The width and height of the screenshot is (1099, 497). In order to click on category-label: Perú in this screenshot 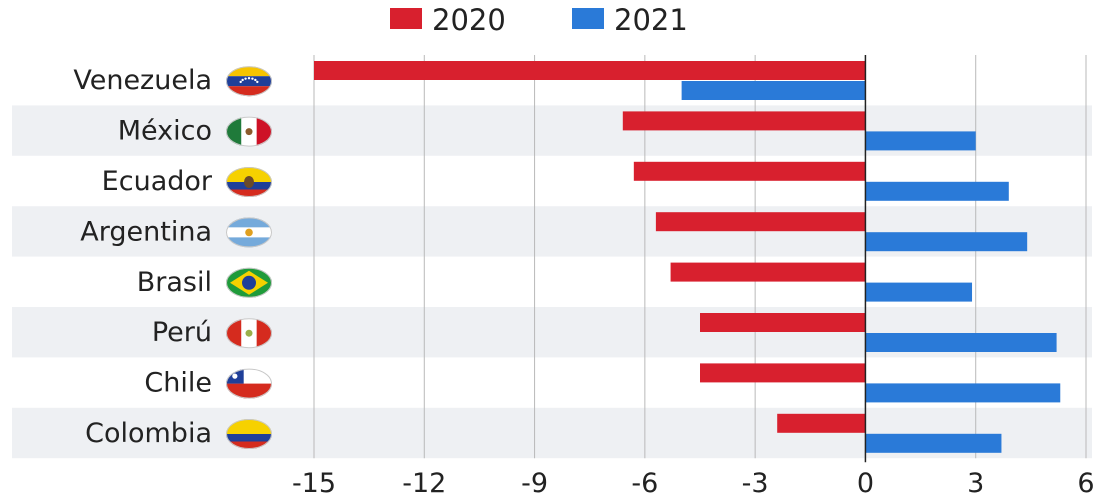, I will do `click(182, 332)`.